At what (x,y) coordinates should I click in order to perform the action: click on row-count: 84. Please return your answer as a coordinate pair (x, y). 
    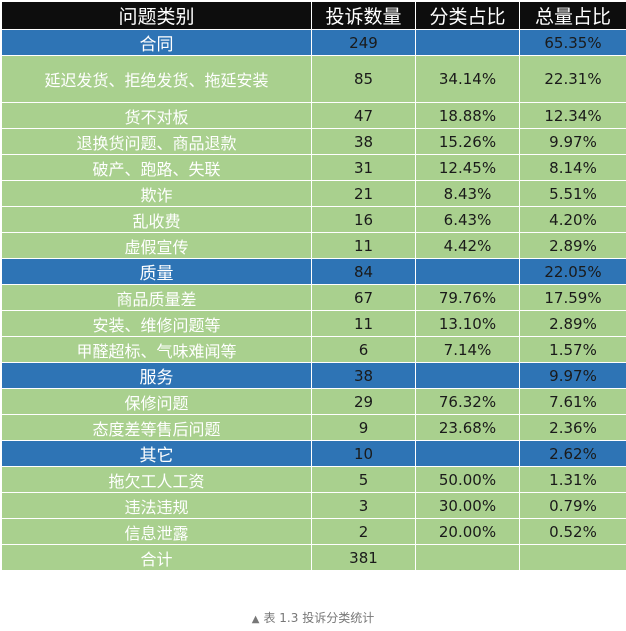
    Looking at the image, I should click on (364, 271).